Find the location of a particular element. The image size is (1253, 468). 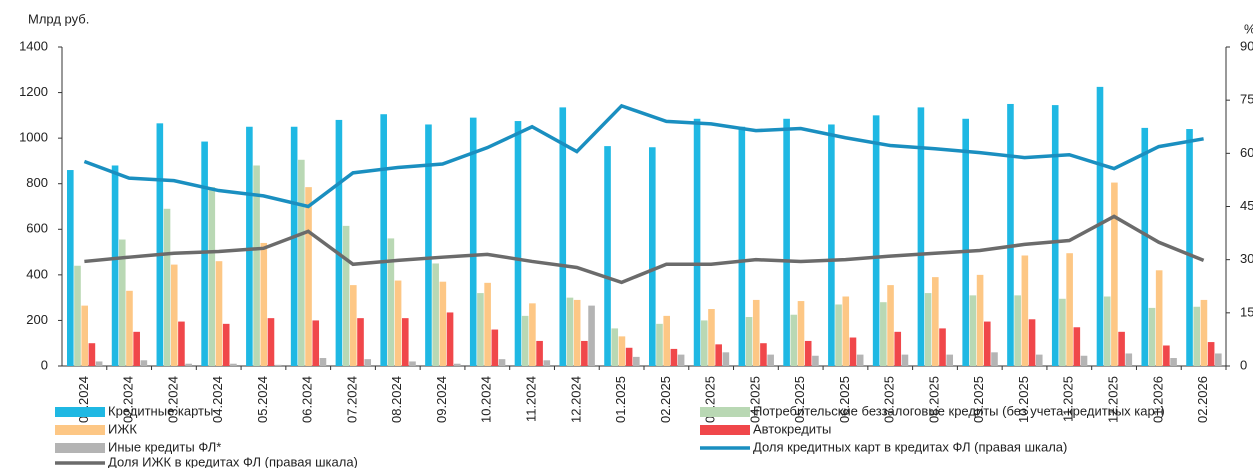

line is located at coordinates (644, 249).